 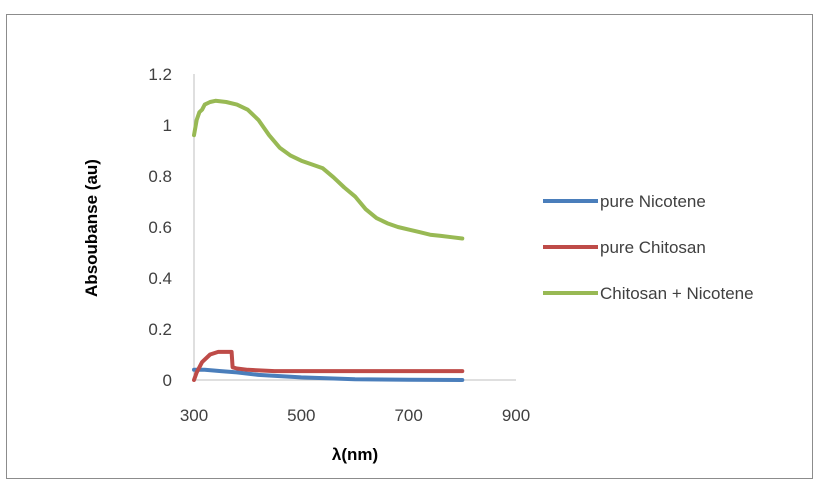 What do you see at coordinates (653, 201) in the screenshot?
I see `legend-label: pure Nicotene` at bounding box center [653, 201].